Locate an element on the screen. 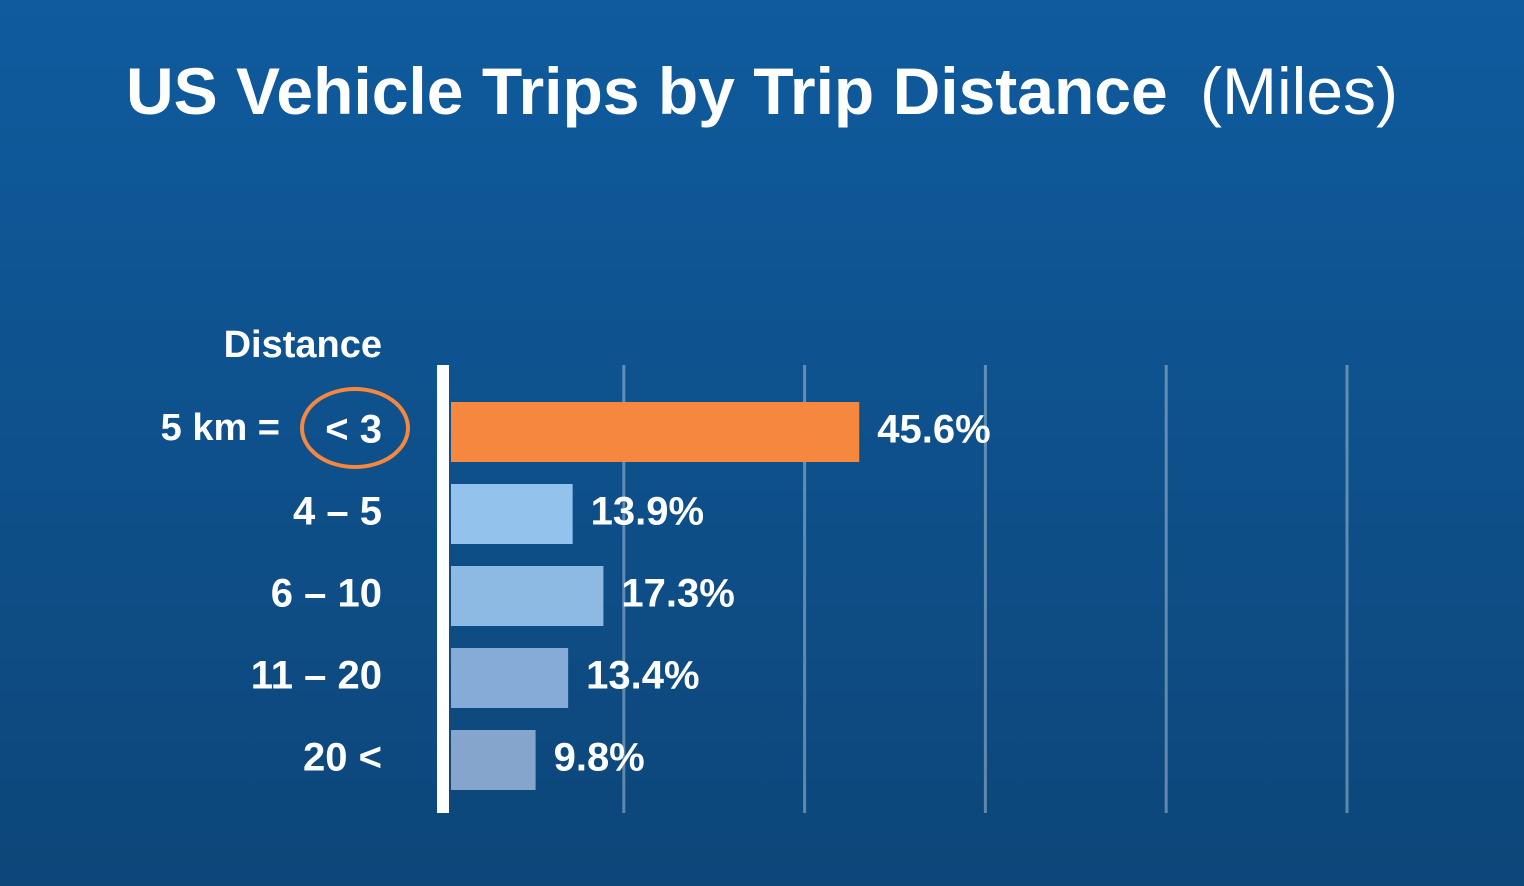  y-tick-label: < 3 is located at coordinates (353, 430).